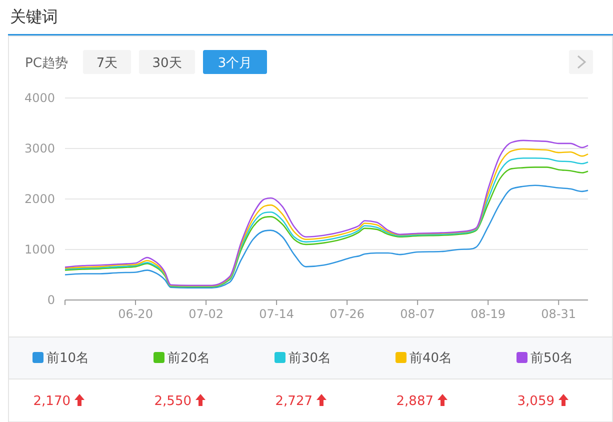  What do you see at coordinates (235, 63) in the screenshot?
I see `text: 3个月` at bounding box center [235, 63].